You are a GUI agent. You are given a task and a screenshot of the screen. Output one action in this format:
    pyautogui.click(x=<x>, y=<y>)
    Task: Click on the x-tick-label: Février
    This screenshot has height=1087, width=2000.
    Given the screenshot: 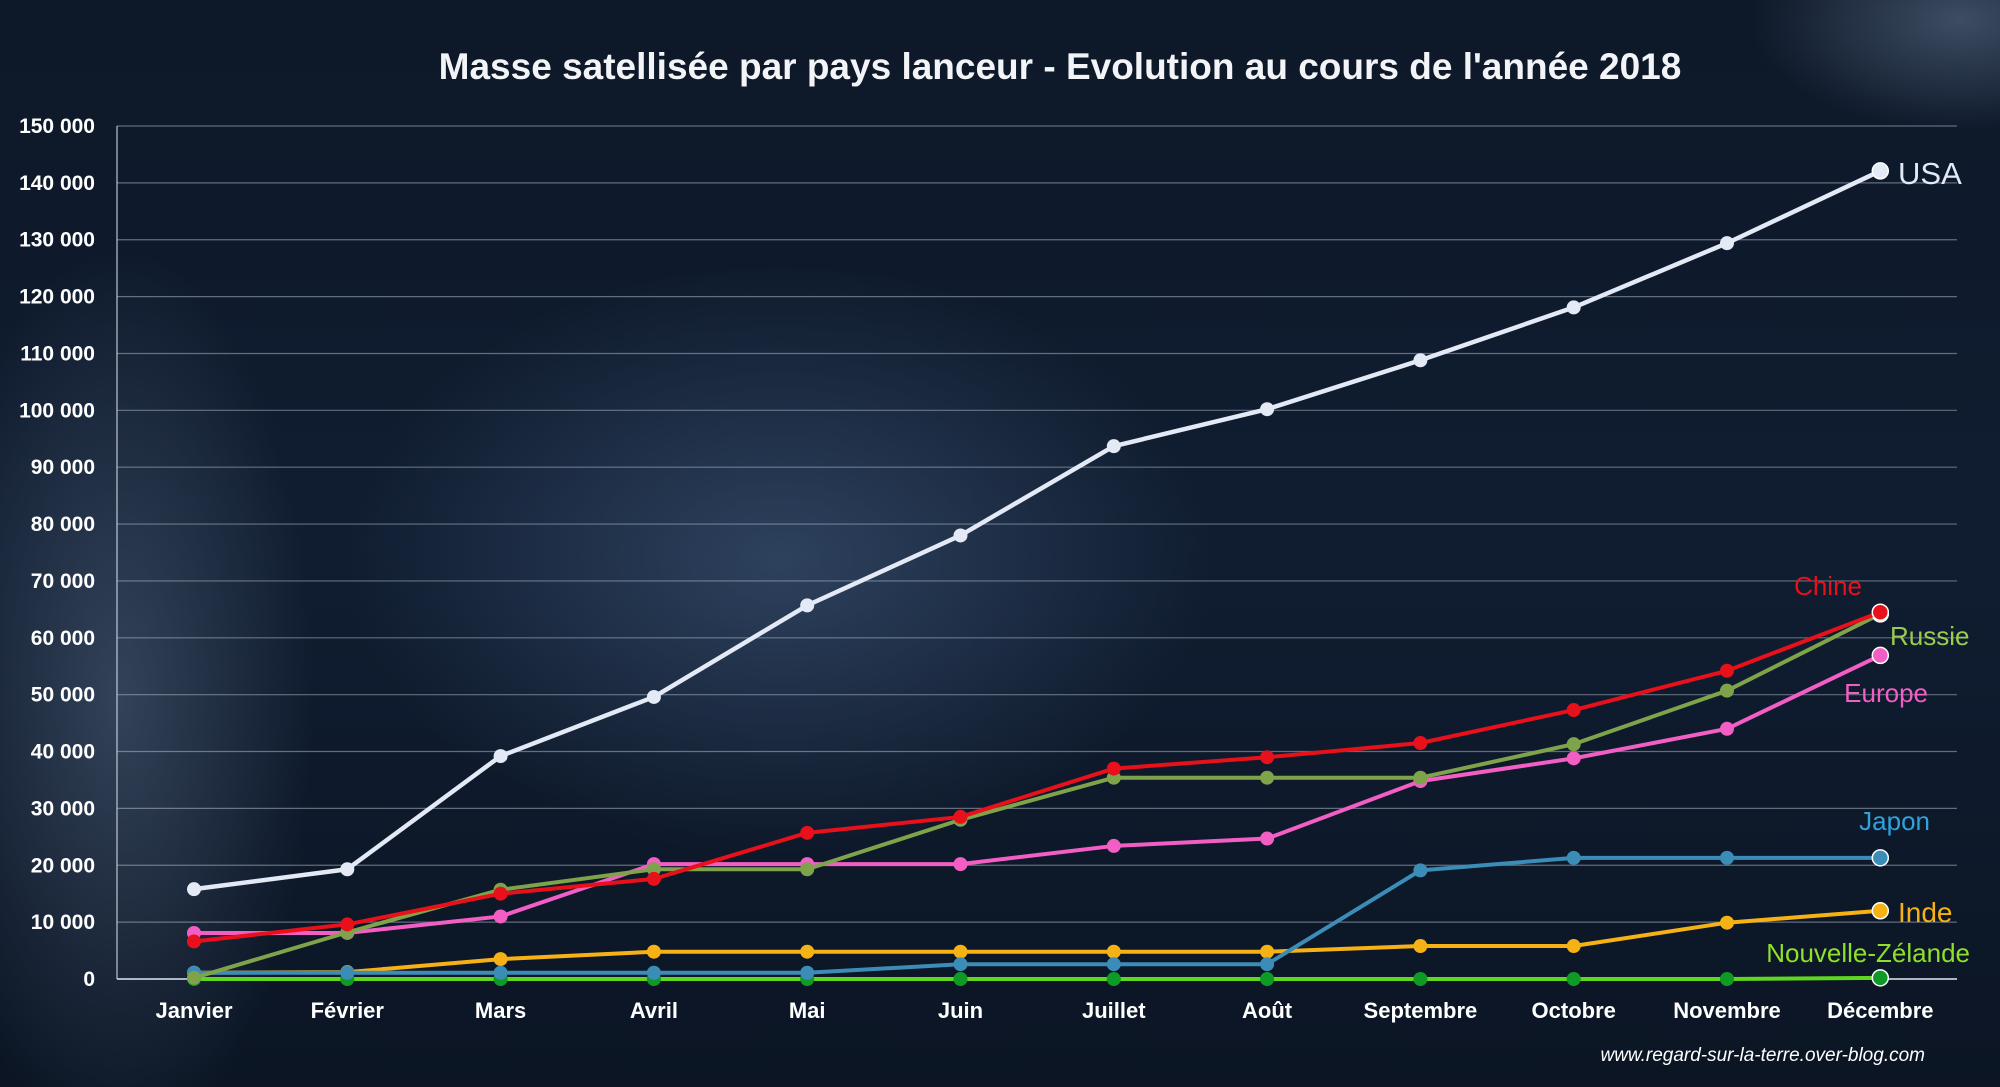 What is the action you would take?
    pyautogui.click(x=348, y=1010)
    